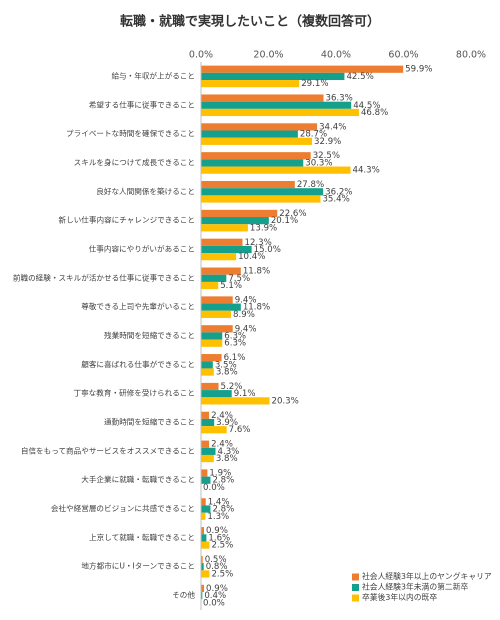 The width and height of the screenshot is (500, 620). What do you see at coordinates (130, 133) in the screenshot?
I see `category-label: プライベートな時間を確保できること` at bounding box center [130, 133].